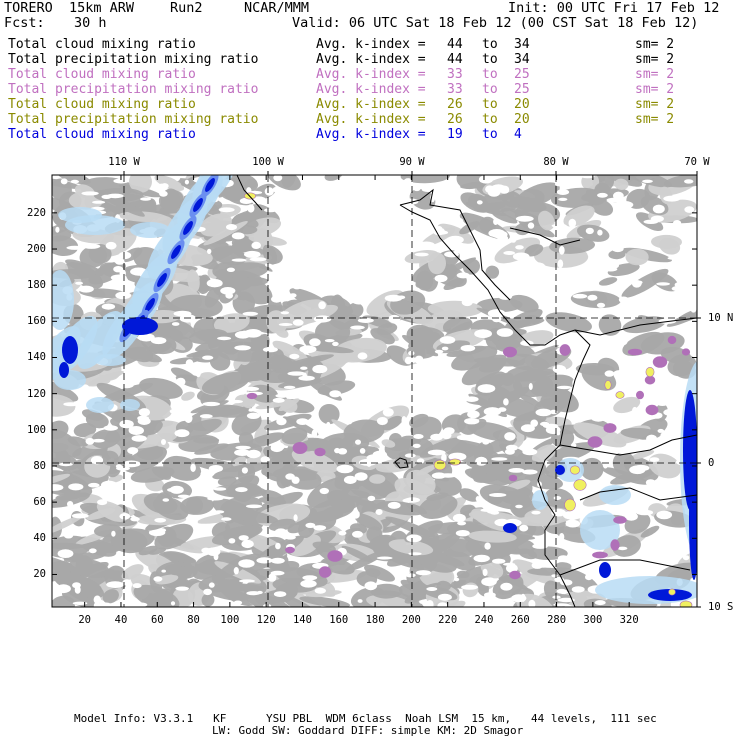 The height and width of the screenshot is (740, 740). I want to click on longitude-label: 110 W, so click(124, 162).